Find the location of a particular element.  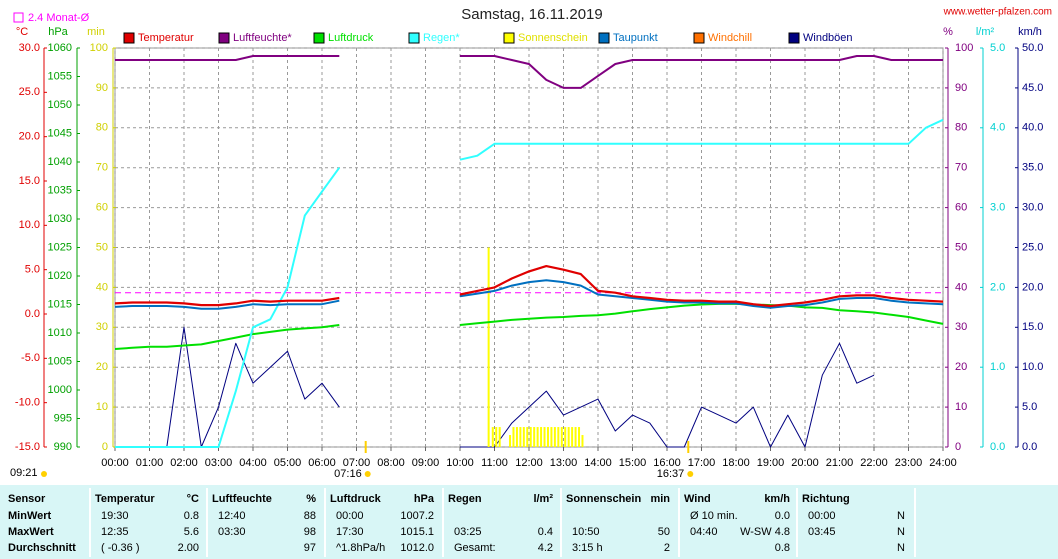

x-tick-label: 05:00 is located at coordinates (288, 463).